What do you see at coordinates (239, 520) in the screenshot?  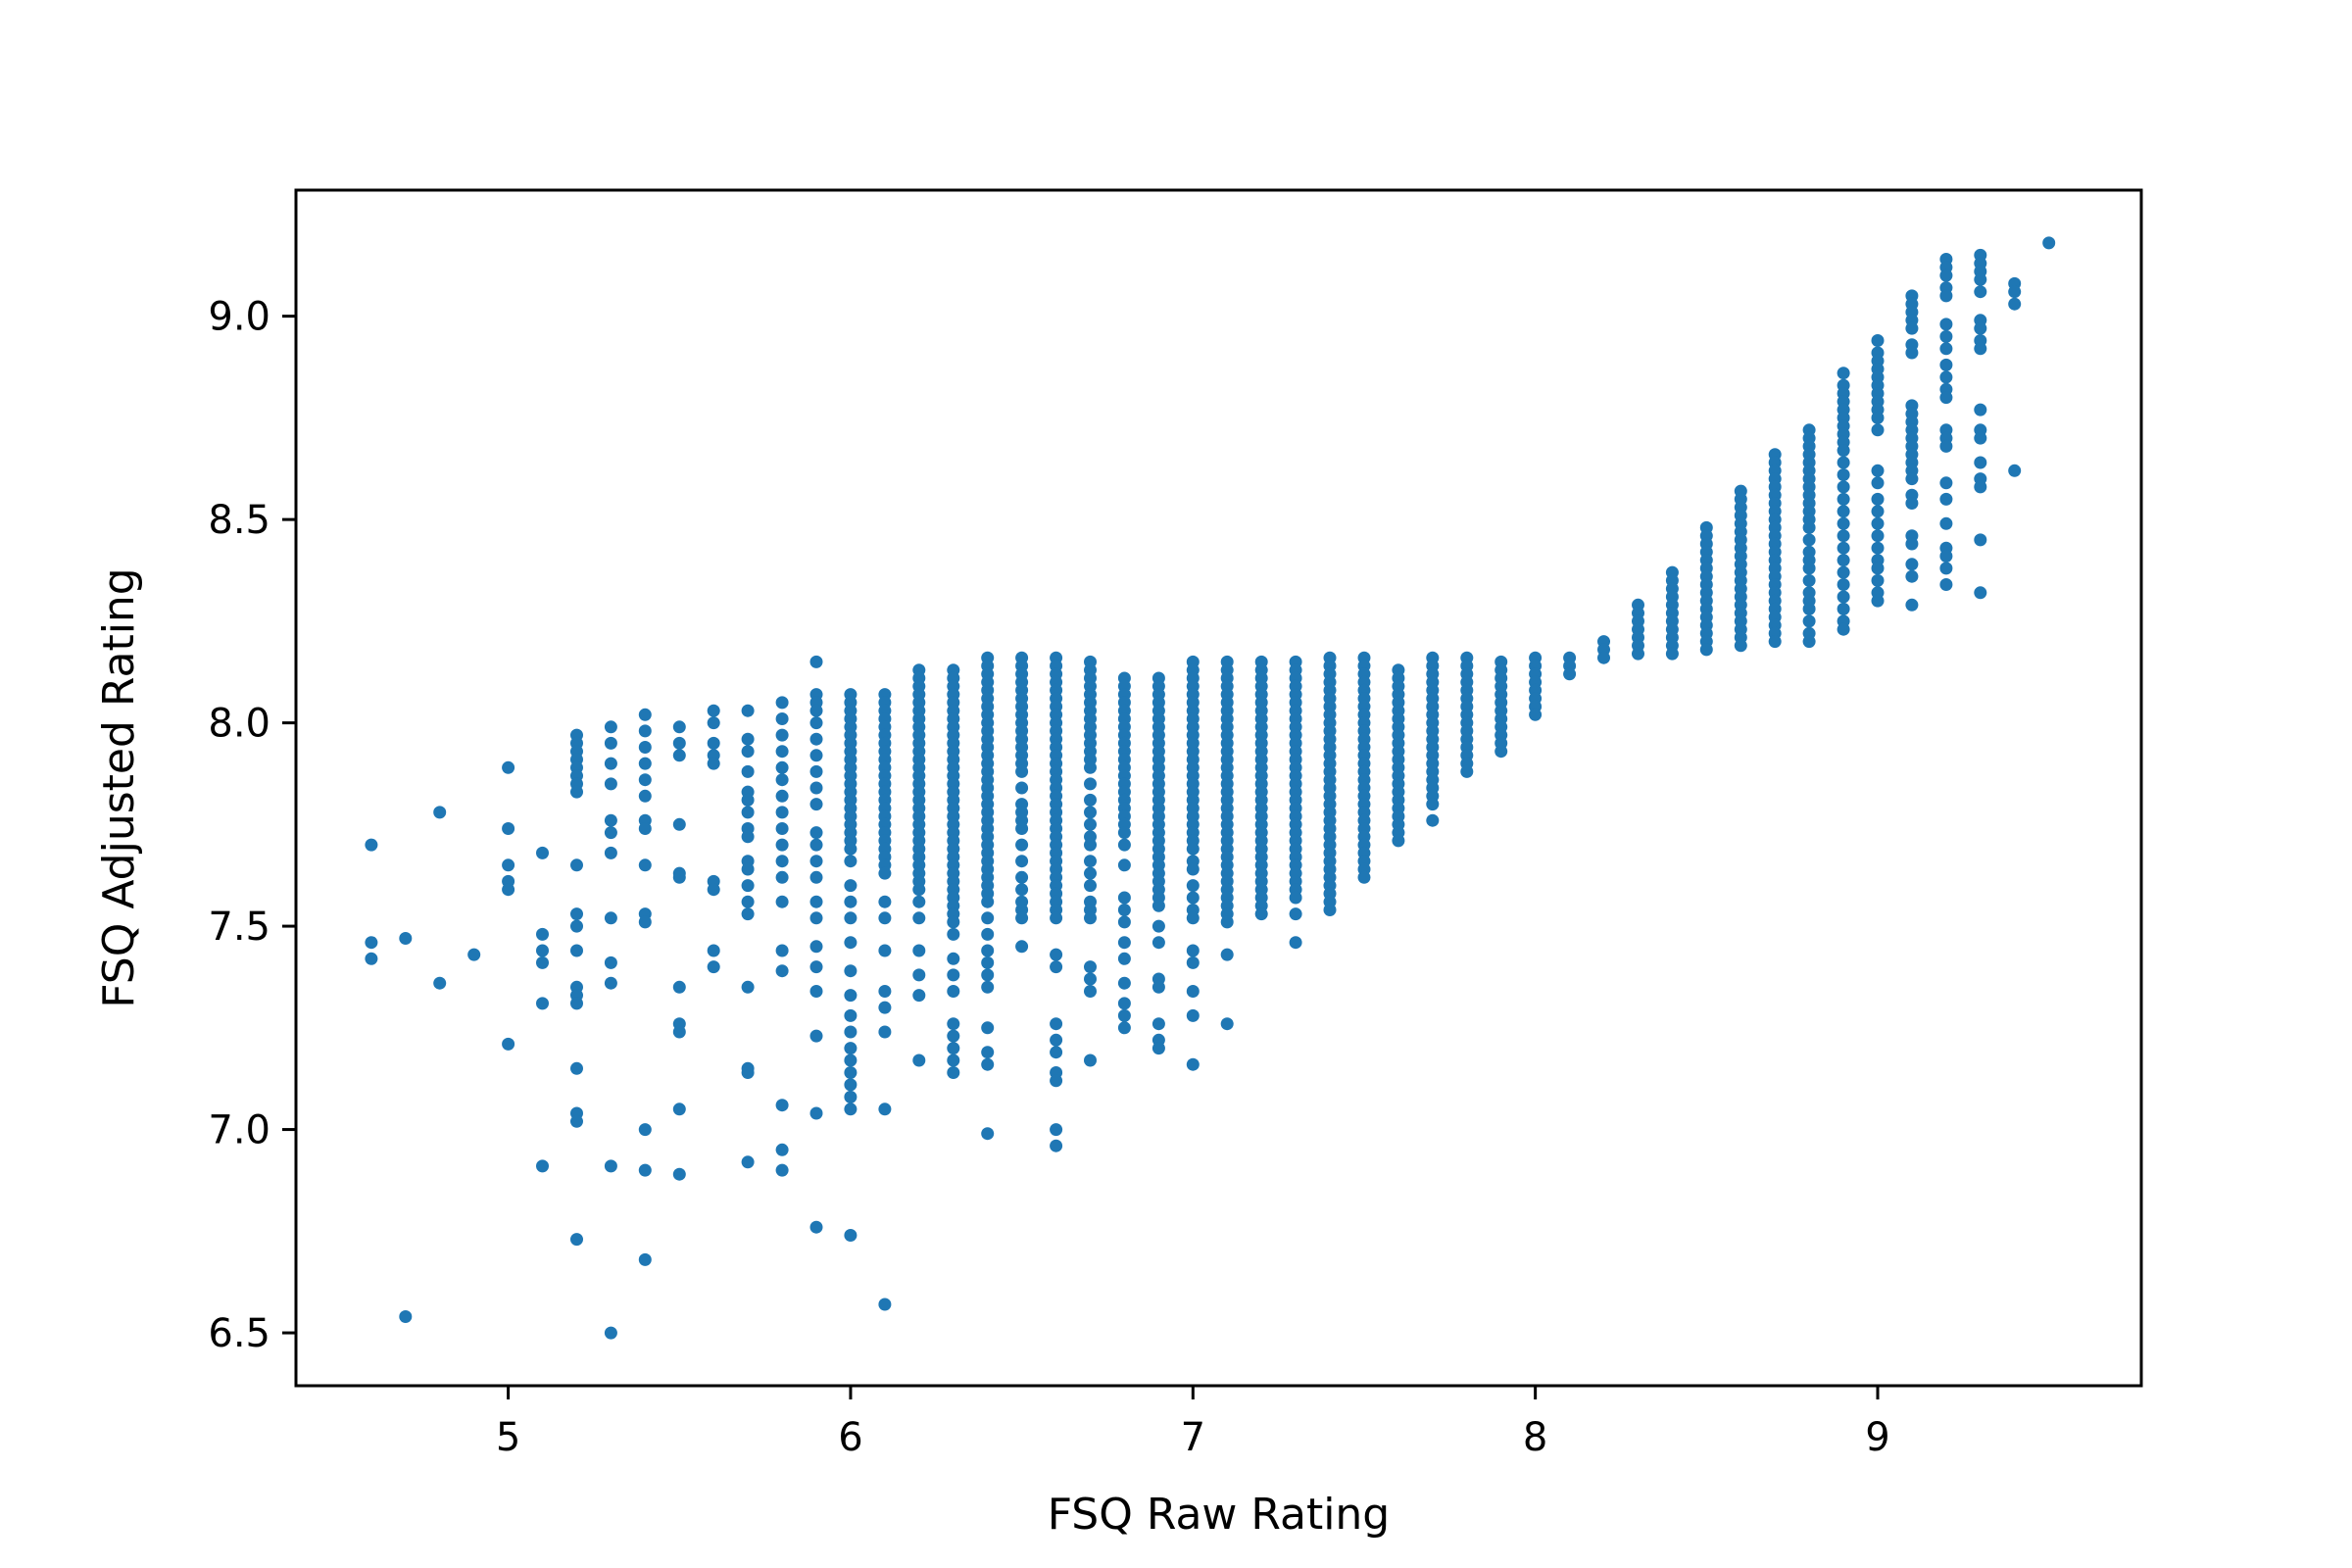 I see `y-tick-label: 8.5` at bounding box center [239, 520].